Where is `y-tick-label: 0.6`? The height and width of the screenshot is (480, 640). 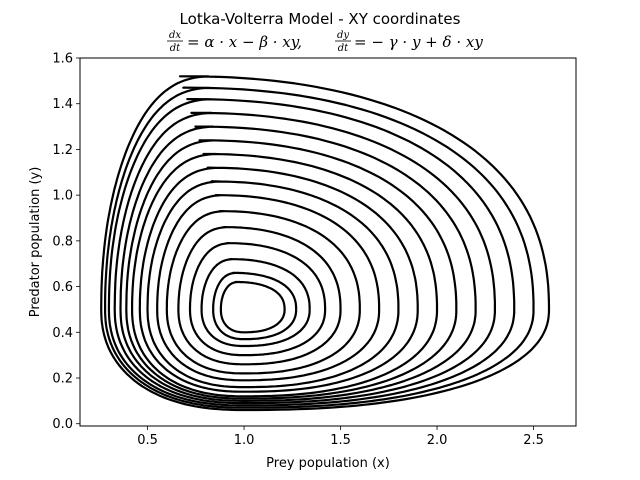
y-tick-label: 0.6 is located at coordinates (62, 287).